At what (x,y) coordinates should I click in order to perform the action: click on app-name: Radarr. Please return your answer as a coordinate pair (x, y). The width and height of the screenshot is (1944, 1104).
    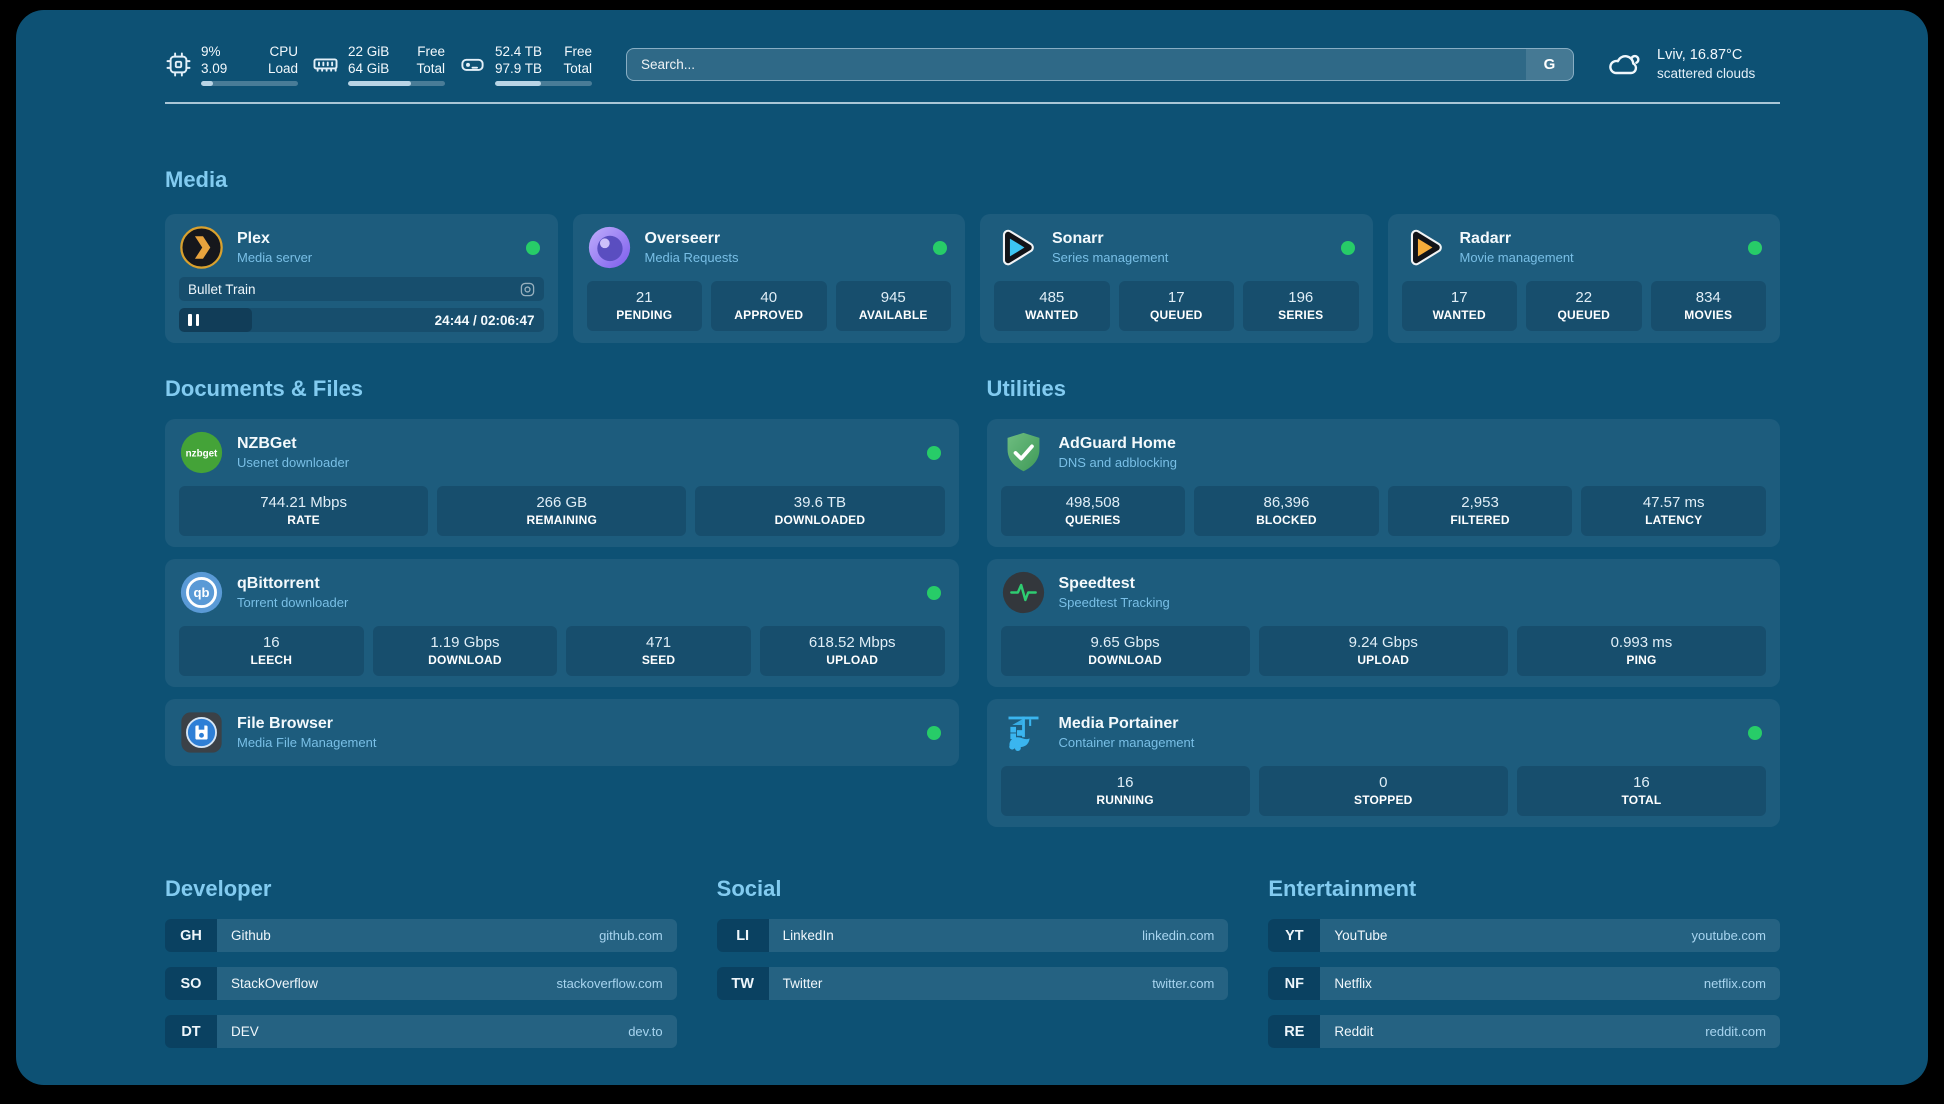
    Looking at the image, I should click on (1485, 238).